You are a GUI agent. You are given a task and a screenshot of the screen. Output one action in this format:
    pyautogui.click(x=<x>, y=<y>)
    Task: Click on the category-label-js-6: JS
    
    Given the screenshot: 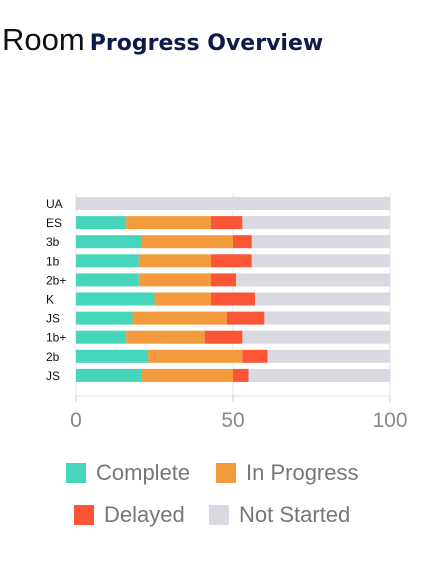 What is the action you would take?
    pyautogui.click(x=53, y=319)
    